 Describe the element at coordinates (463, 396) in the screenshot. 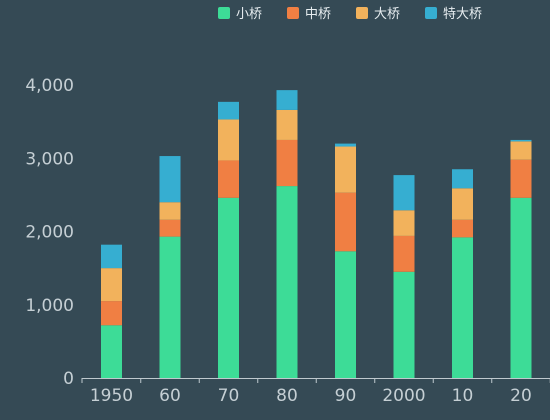

I see `x-tick-label: 10` at that location.